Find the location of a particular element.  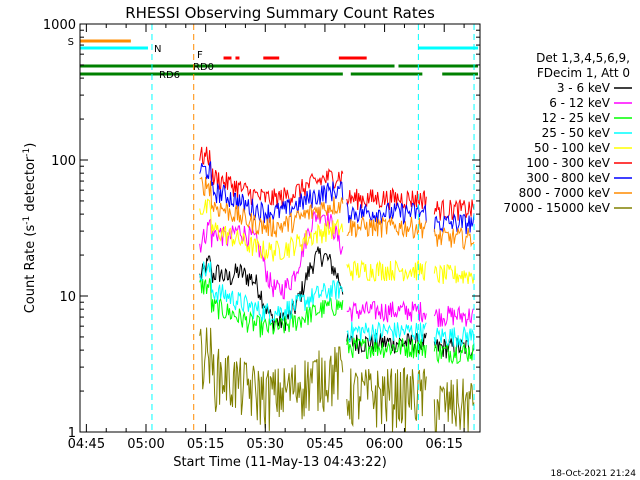

flag-label-rd6: RD6 is located at coordinates (169, 75).